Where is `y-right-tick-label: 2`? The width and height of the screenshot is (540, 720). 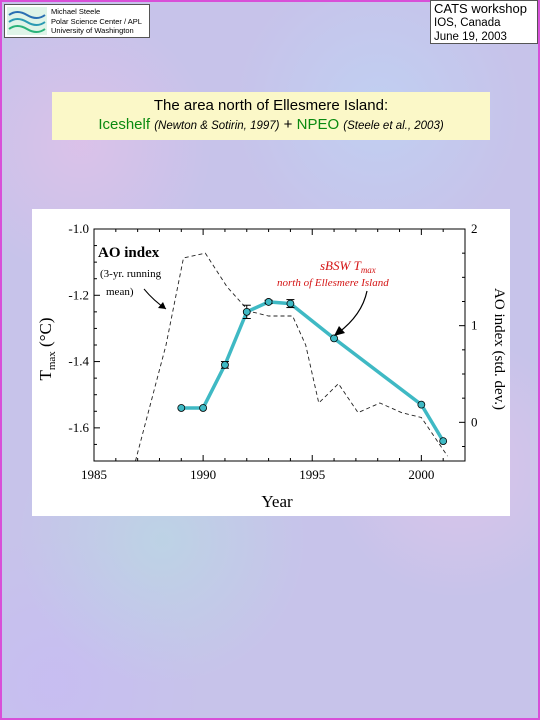
y-right-tick-label: 2 is located at coordinates (474, 228).